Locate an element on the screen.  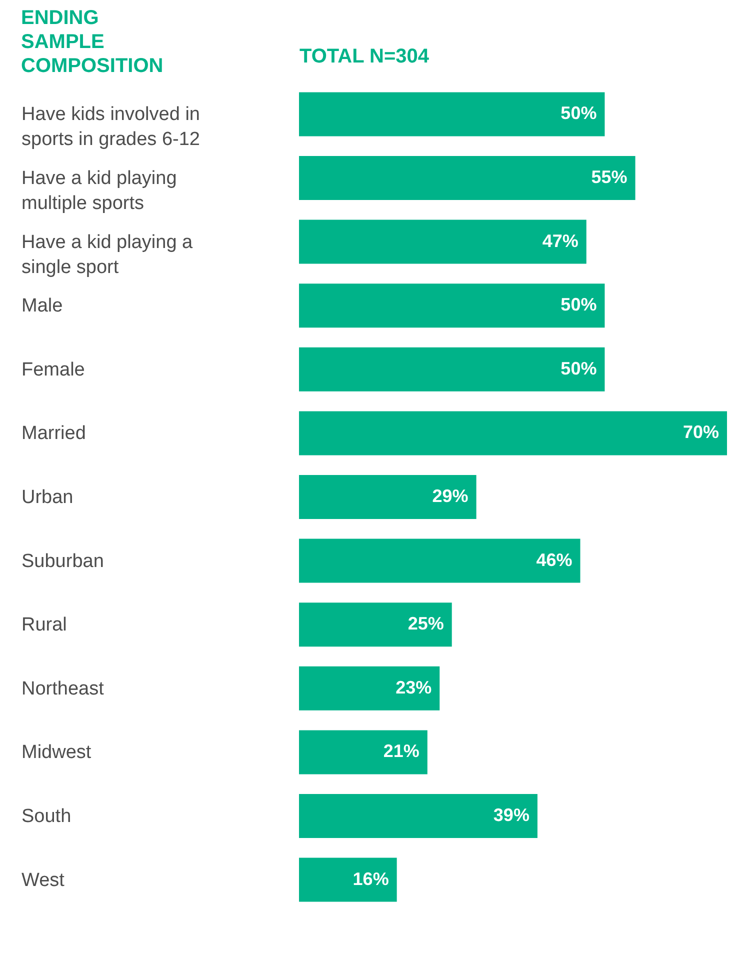
data-label: 47% is located at coordinates (560, 240).